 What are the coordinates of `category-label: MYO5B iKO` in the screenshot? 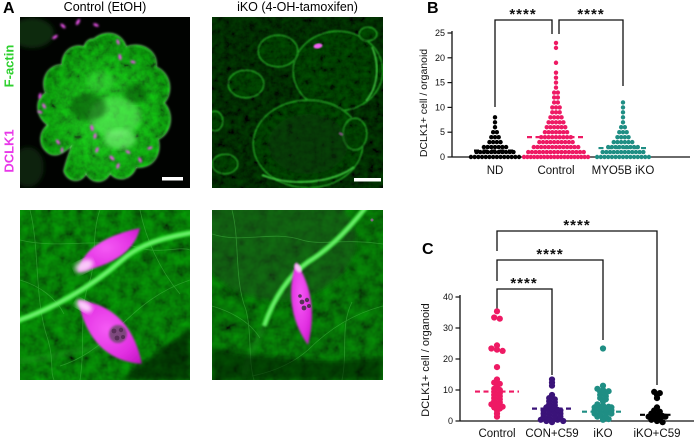 It's located at (623, 171).